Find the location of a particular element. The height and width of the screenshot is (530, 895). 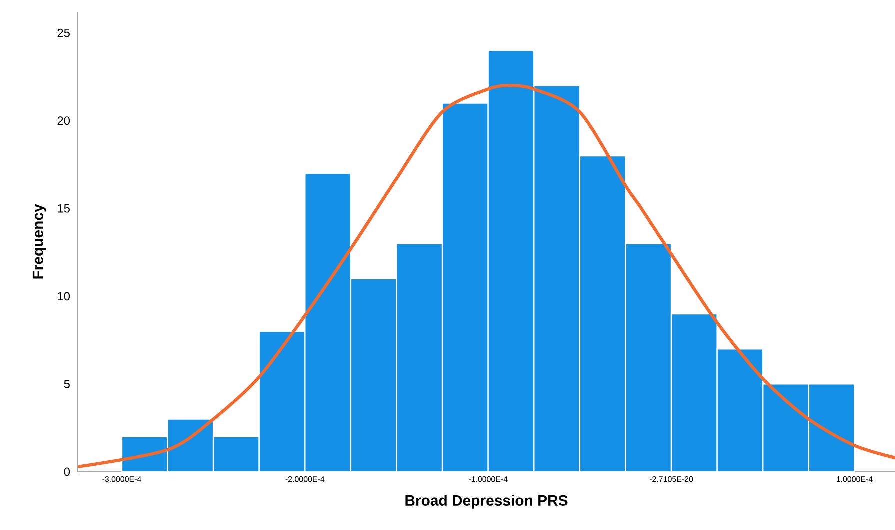

y-tick-label: 5 is located at coordinates (67, 384).